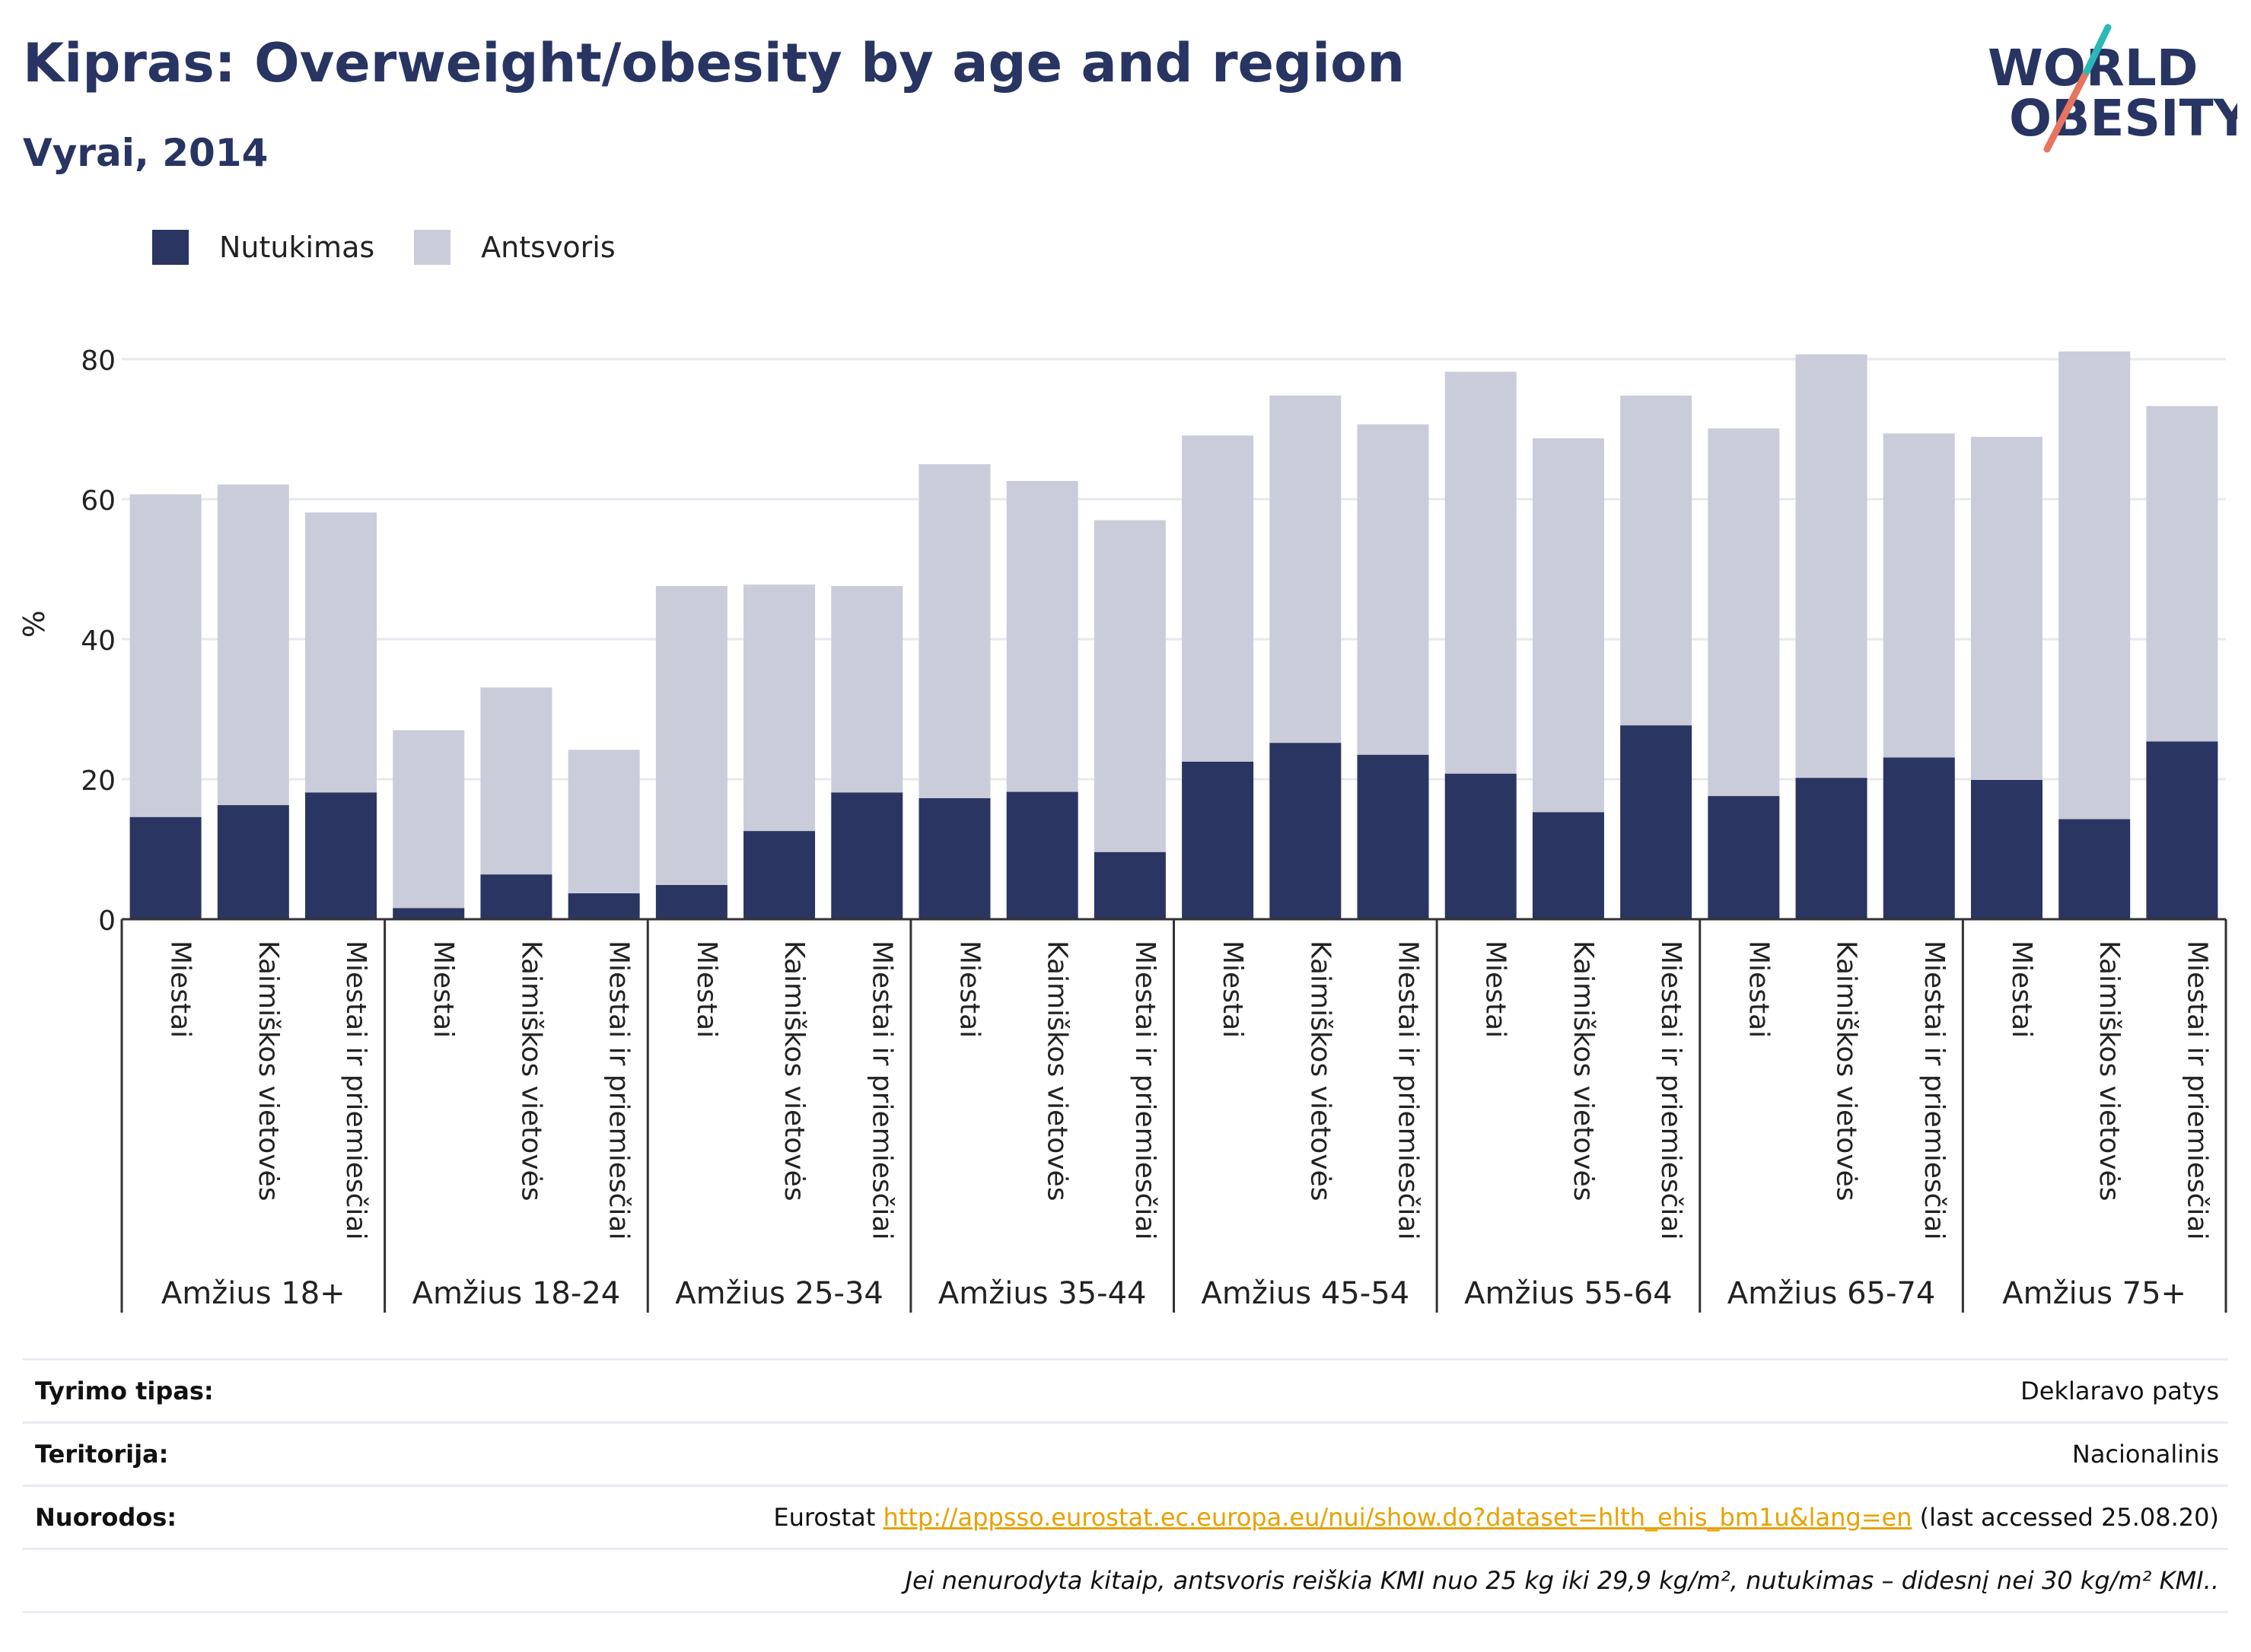  Describe the element at coordinates (107, 922) in the screenshot. I see `y-tick-label-0: 0` at that location.